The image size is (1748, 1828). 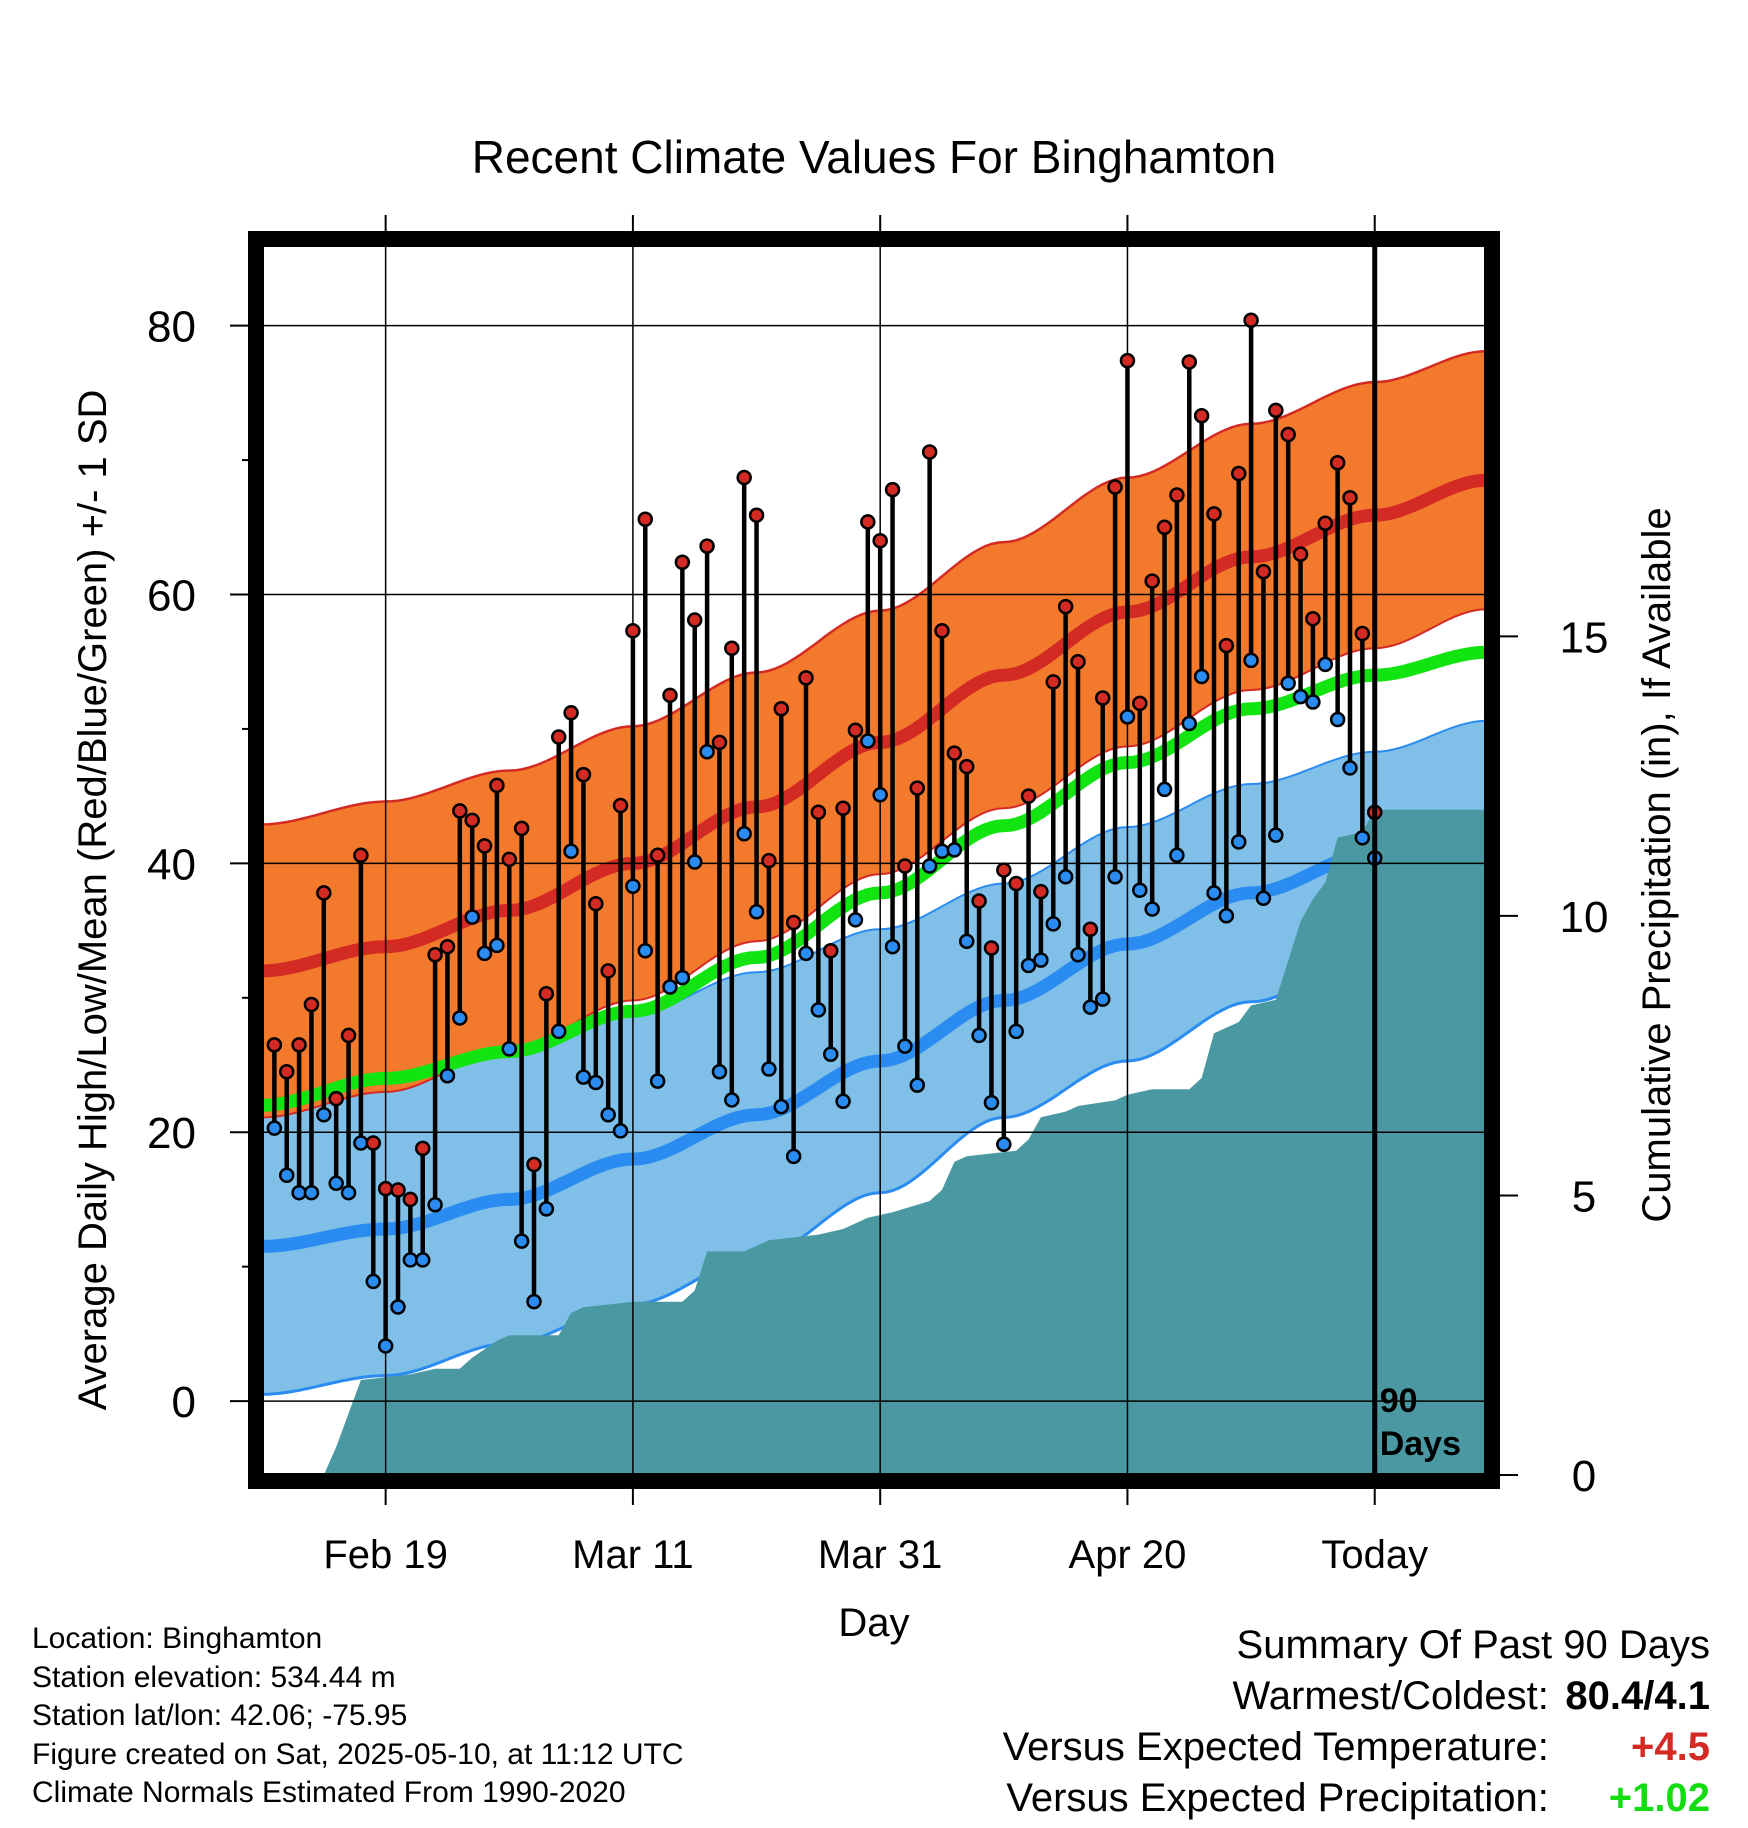 I want to click on summary-temp-row: Versus Expected Temperature: +4.5, so click(x=1356, y=1747).